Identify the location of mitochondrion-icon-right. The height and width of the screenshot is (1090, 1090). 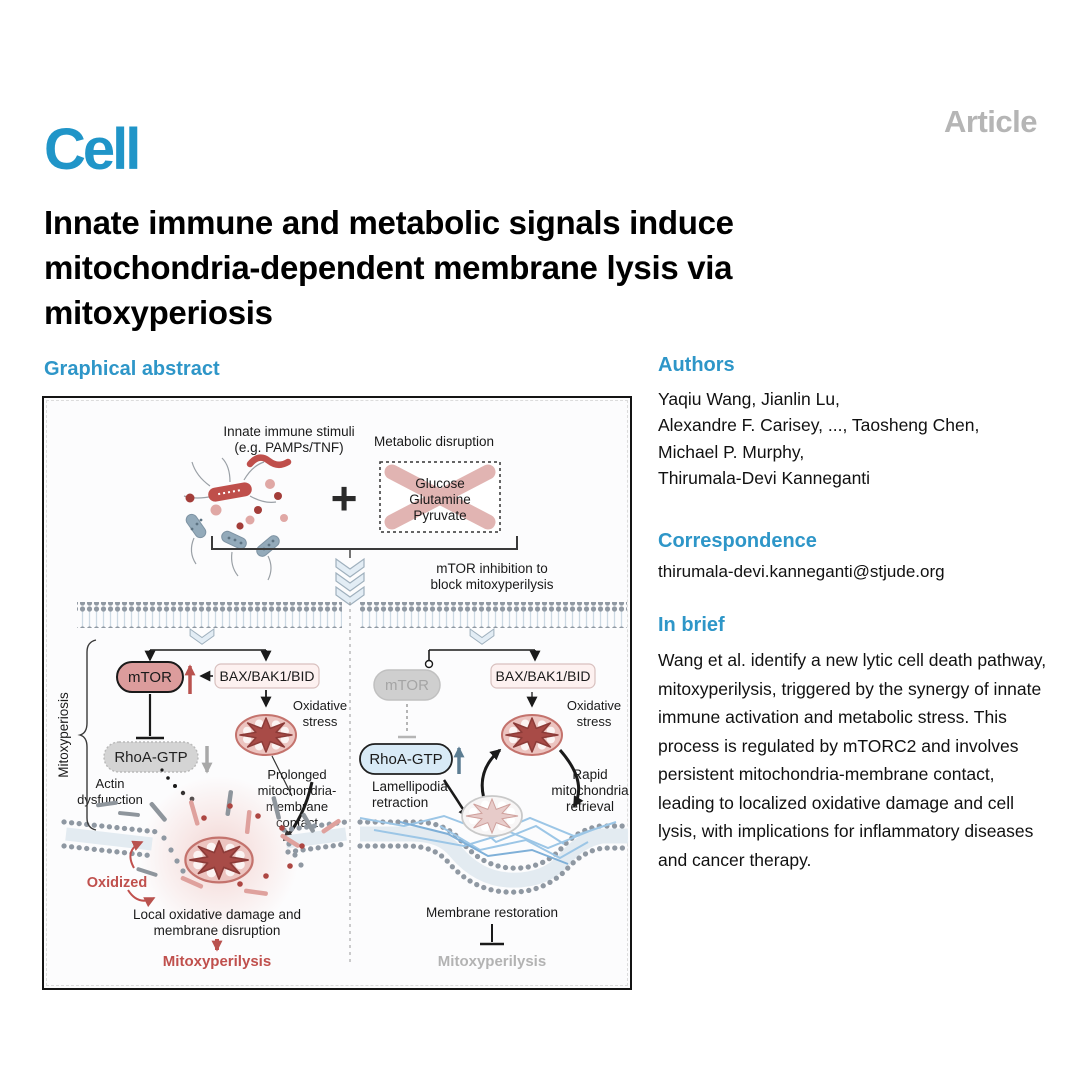
(532, 735).